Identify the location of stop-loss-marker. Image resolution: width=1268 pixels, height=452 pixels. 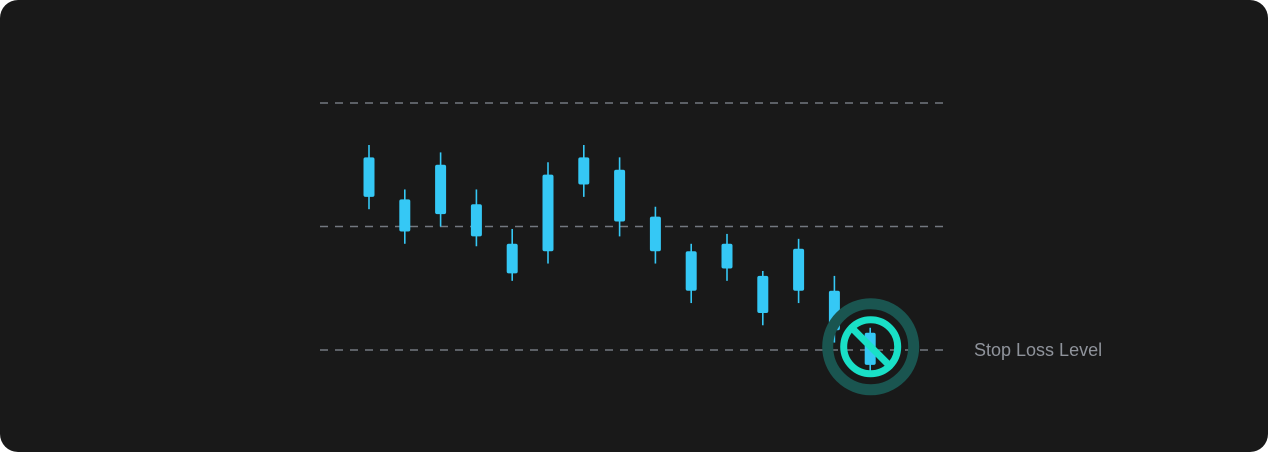
(871, 347).